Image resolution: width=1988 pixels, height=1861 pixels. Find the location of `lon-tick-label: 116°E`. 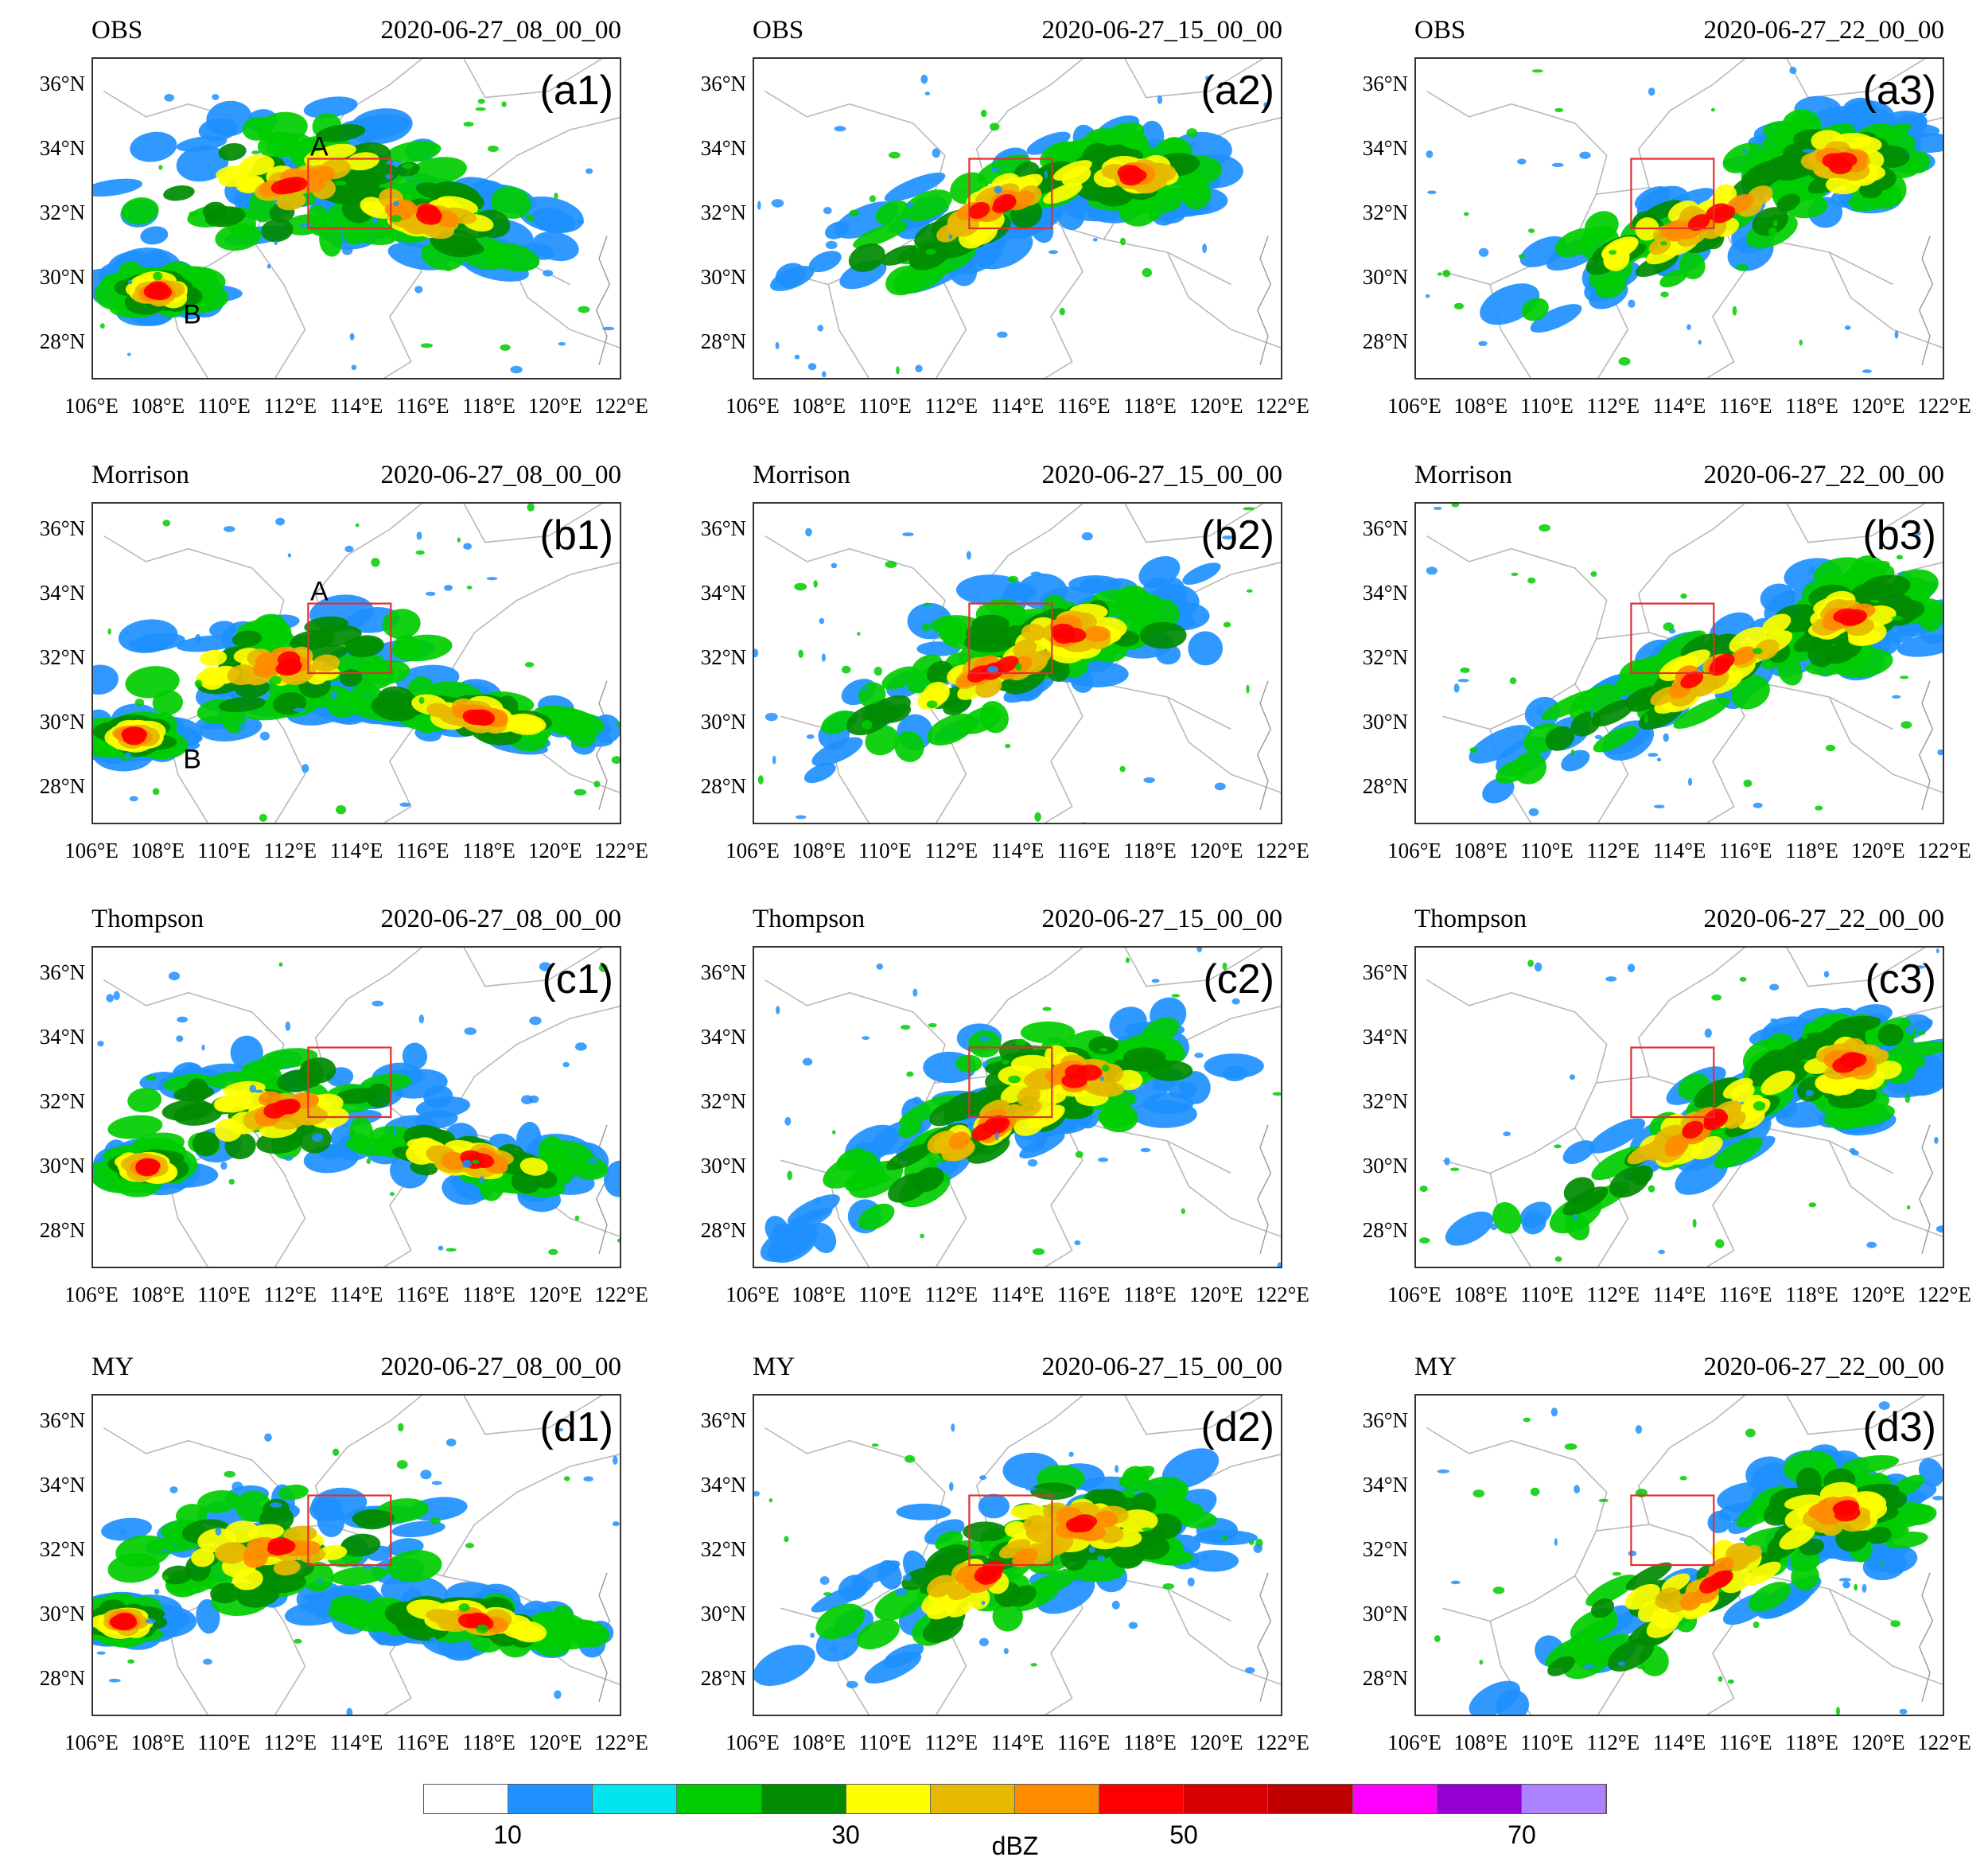

lon-tick-label: 116°E is located at coordinates (422, 406).